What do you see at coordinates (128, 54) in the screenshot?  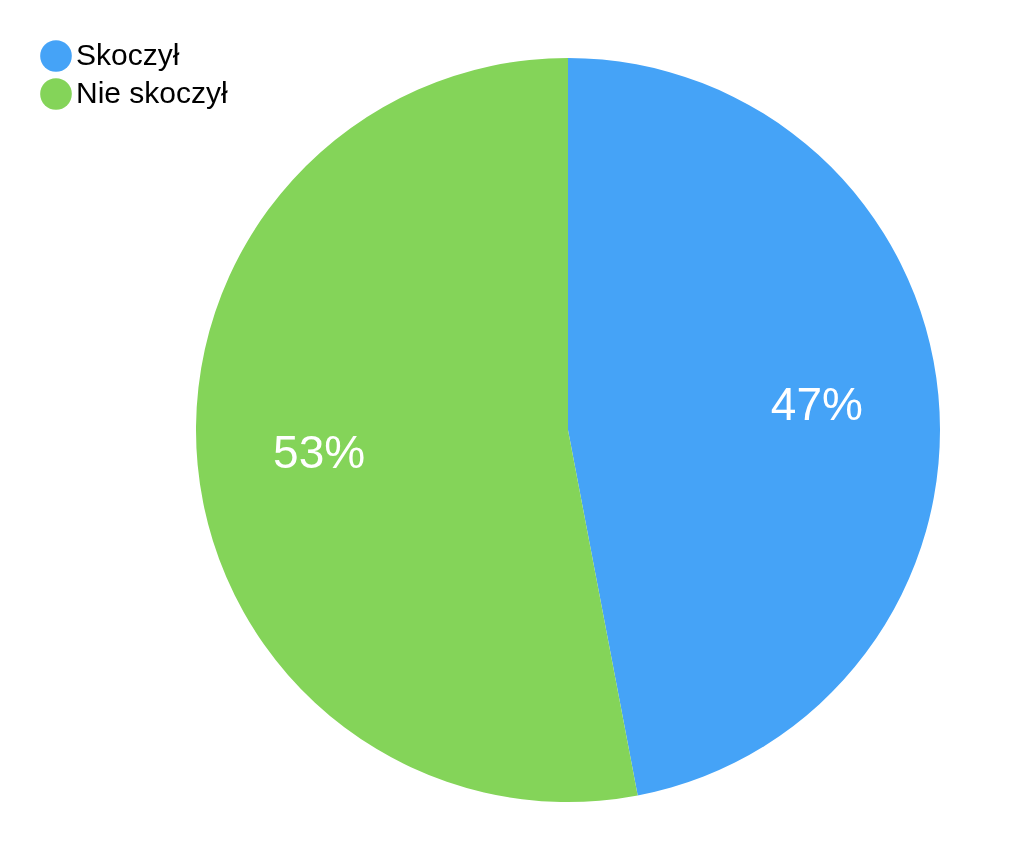 I see `legend-label: Skoczył` at bounding box center [128, 54].